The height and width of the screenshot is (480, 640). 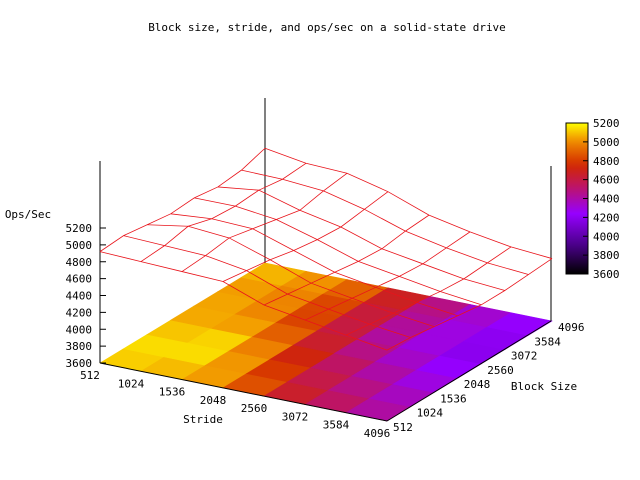 I want to click on x-axis-label: Stride, so click(x=203, y=419).